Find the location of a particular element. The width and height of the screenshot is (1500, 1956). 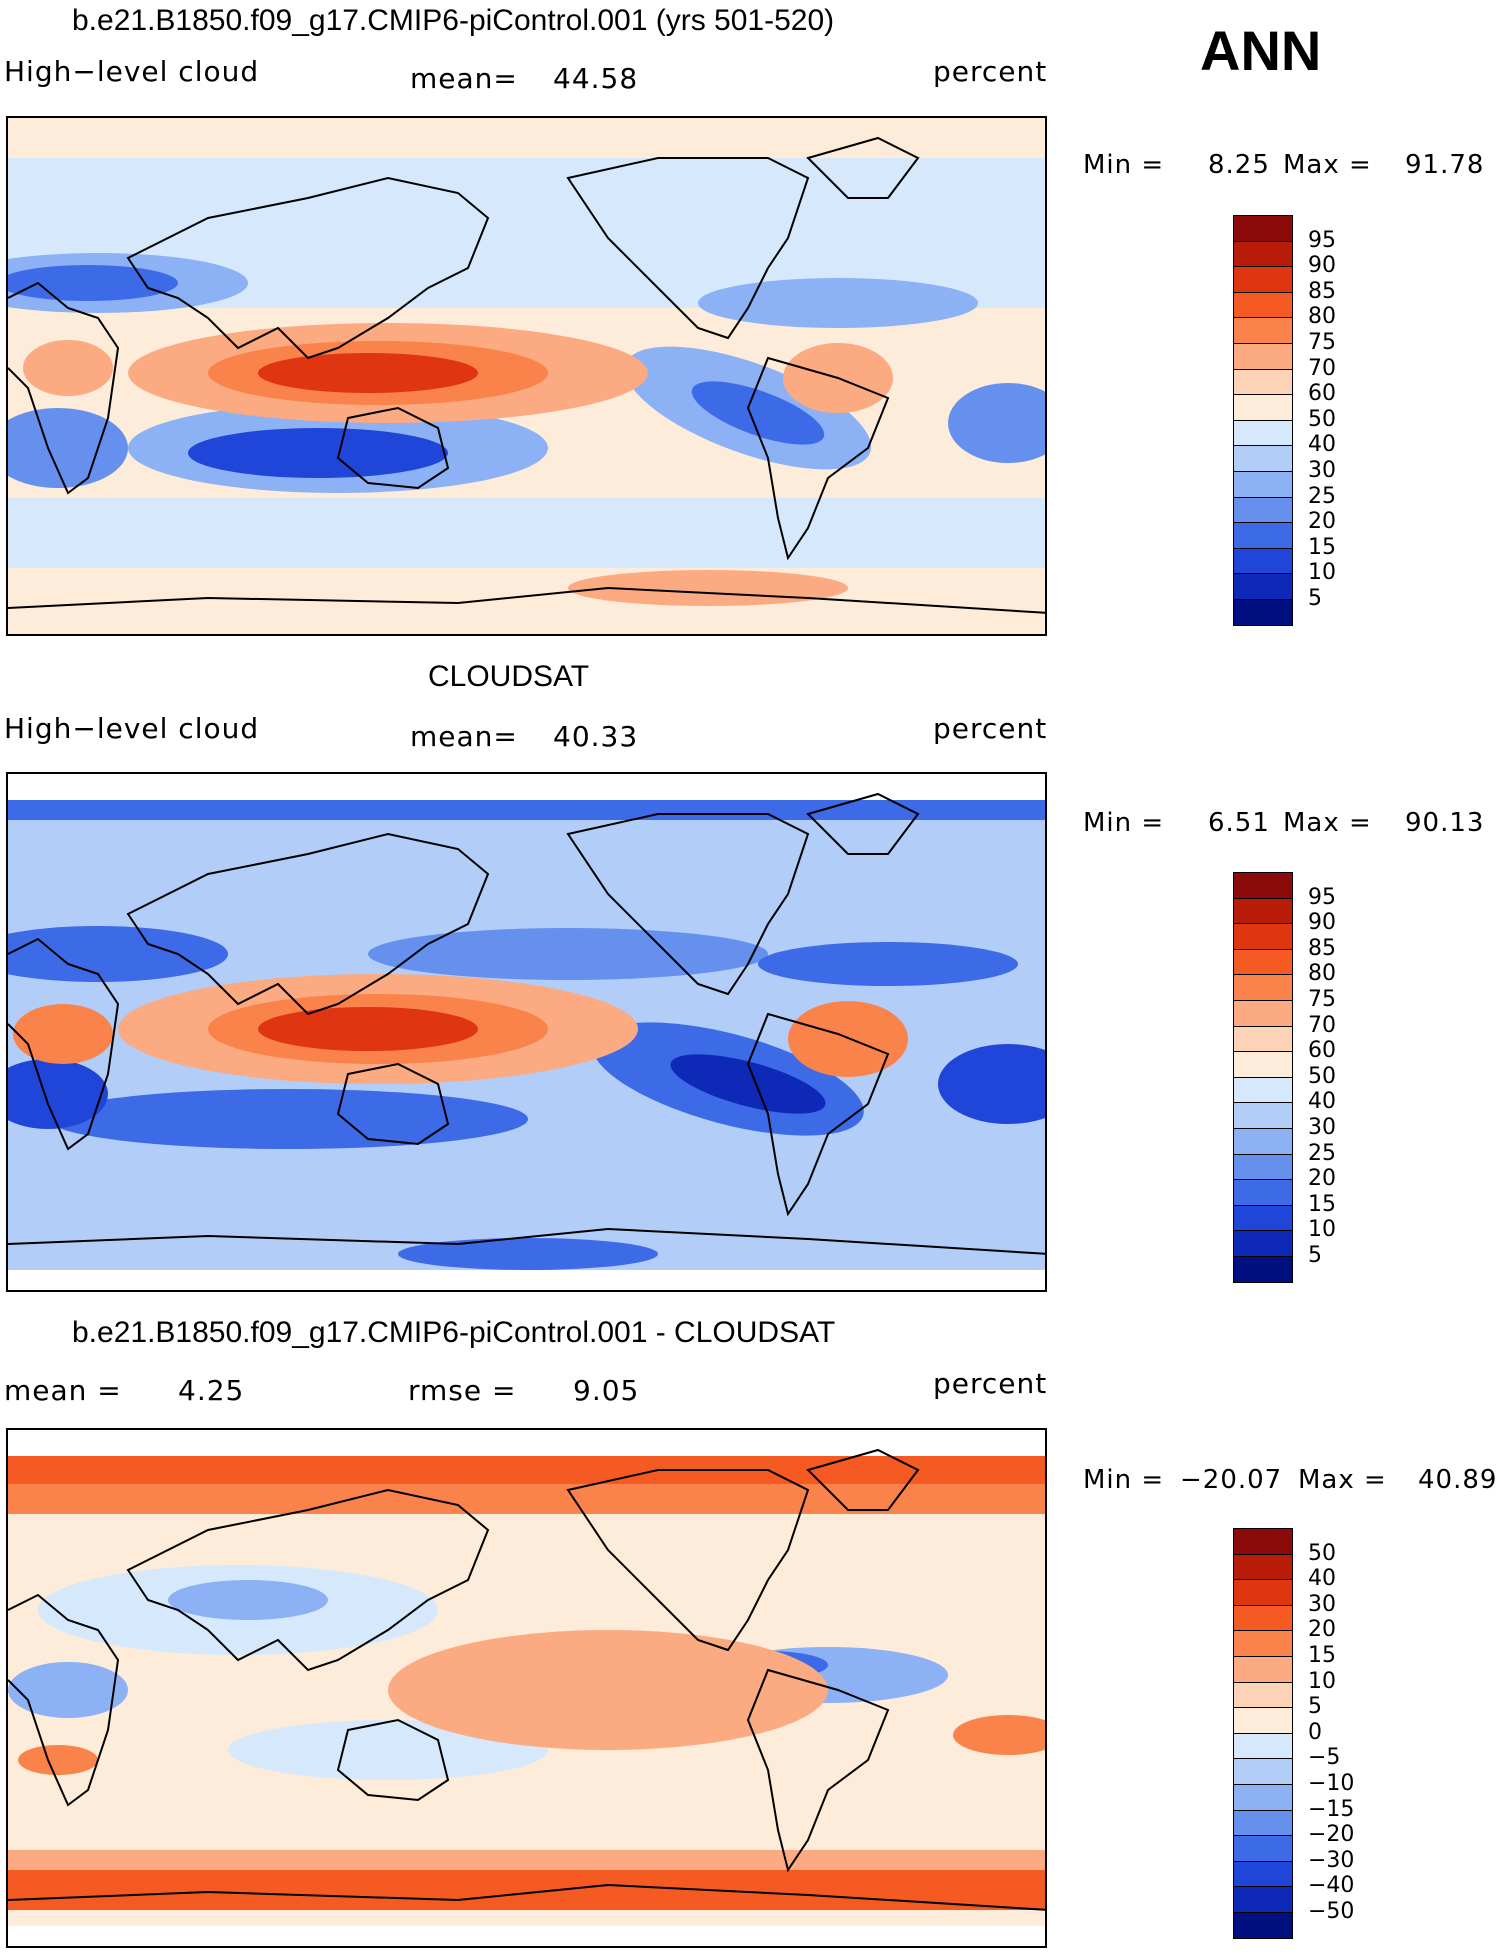

panel-1-colorbar-label: 20 is located at coordinates (1322, 522).